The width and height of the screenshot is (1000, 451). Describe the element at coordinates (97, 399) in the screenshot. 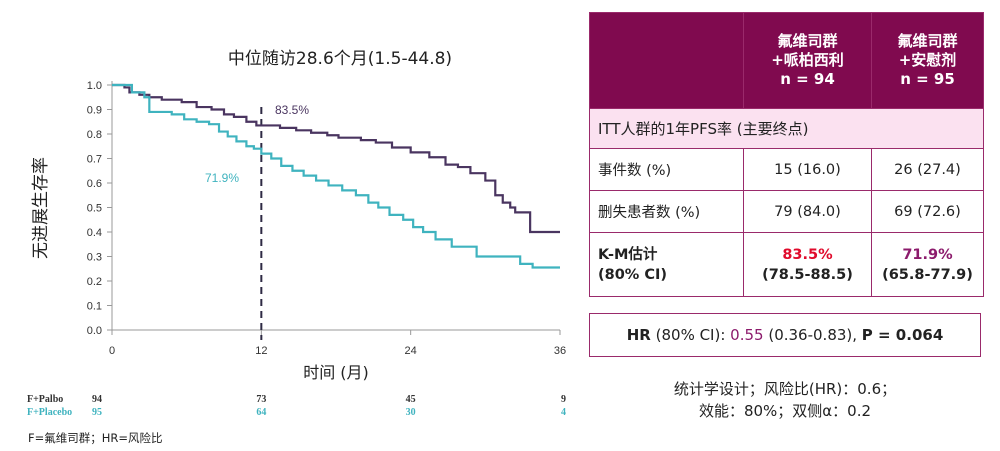

I see `risk-count: 94` at that location.